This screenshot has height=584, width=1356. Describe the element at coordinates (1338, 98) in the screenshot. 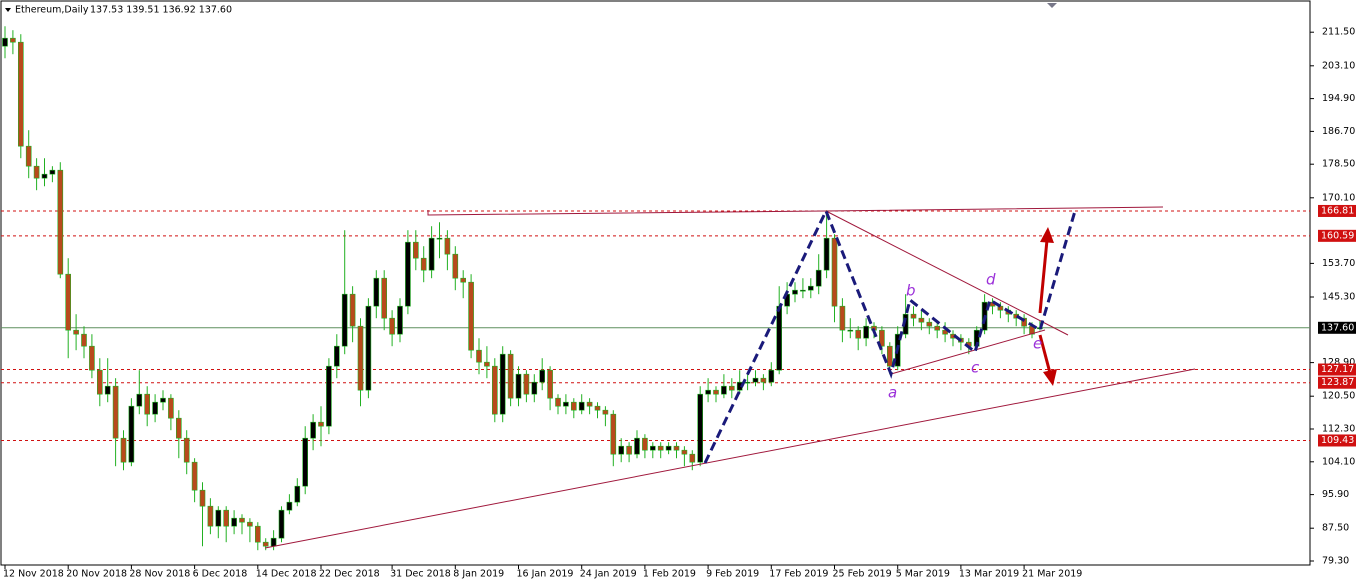

I see `y-tick-label: 194.90` at that location.